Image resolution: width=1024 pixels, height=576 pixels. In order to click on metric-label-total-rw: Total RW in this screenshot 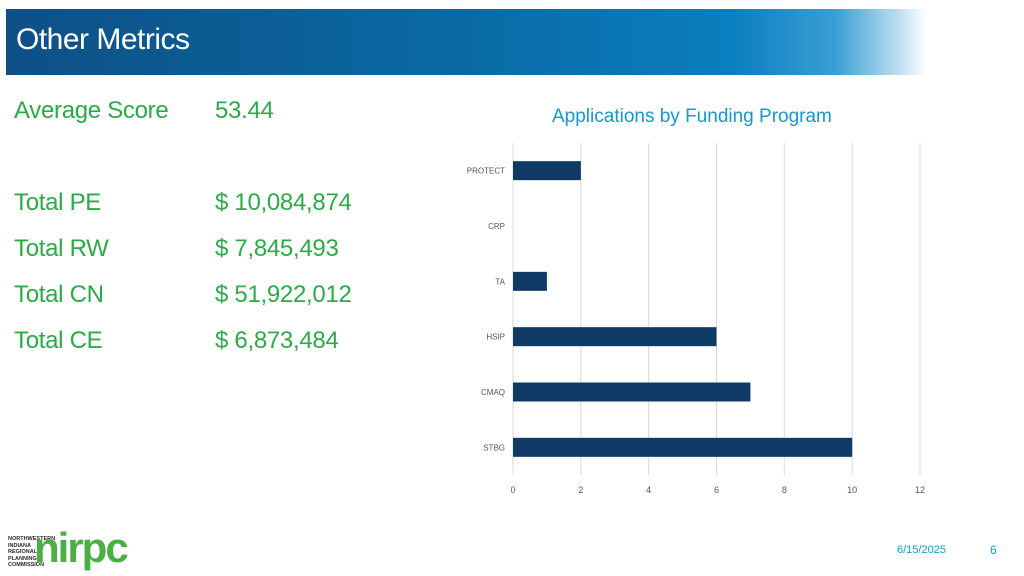, I will do `click(61, 248)`.